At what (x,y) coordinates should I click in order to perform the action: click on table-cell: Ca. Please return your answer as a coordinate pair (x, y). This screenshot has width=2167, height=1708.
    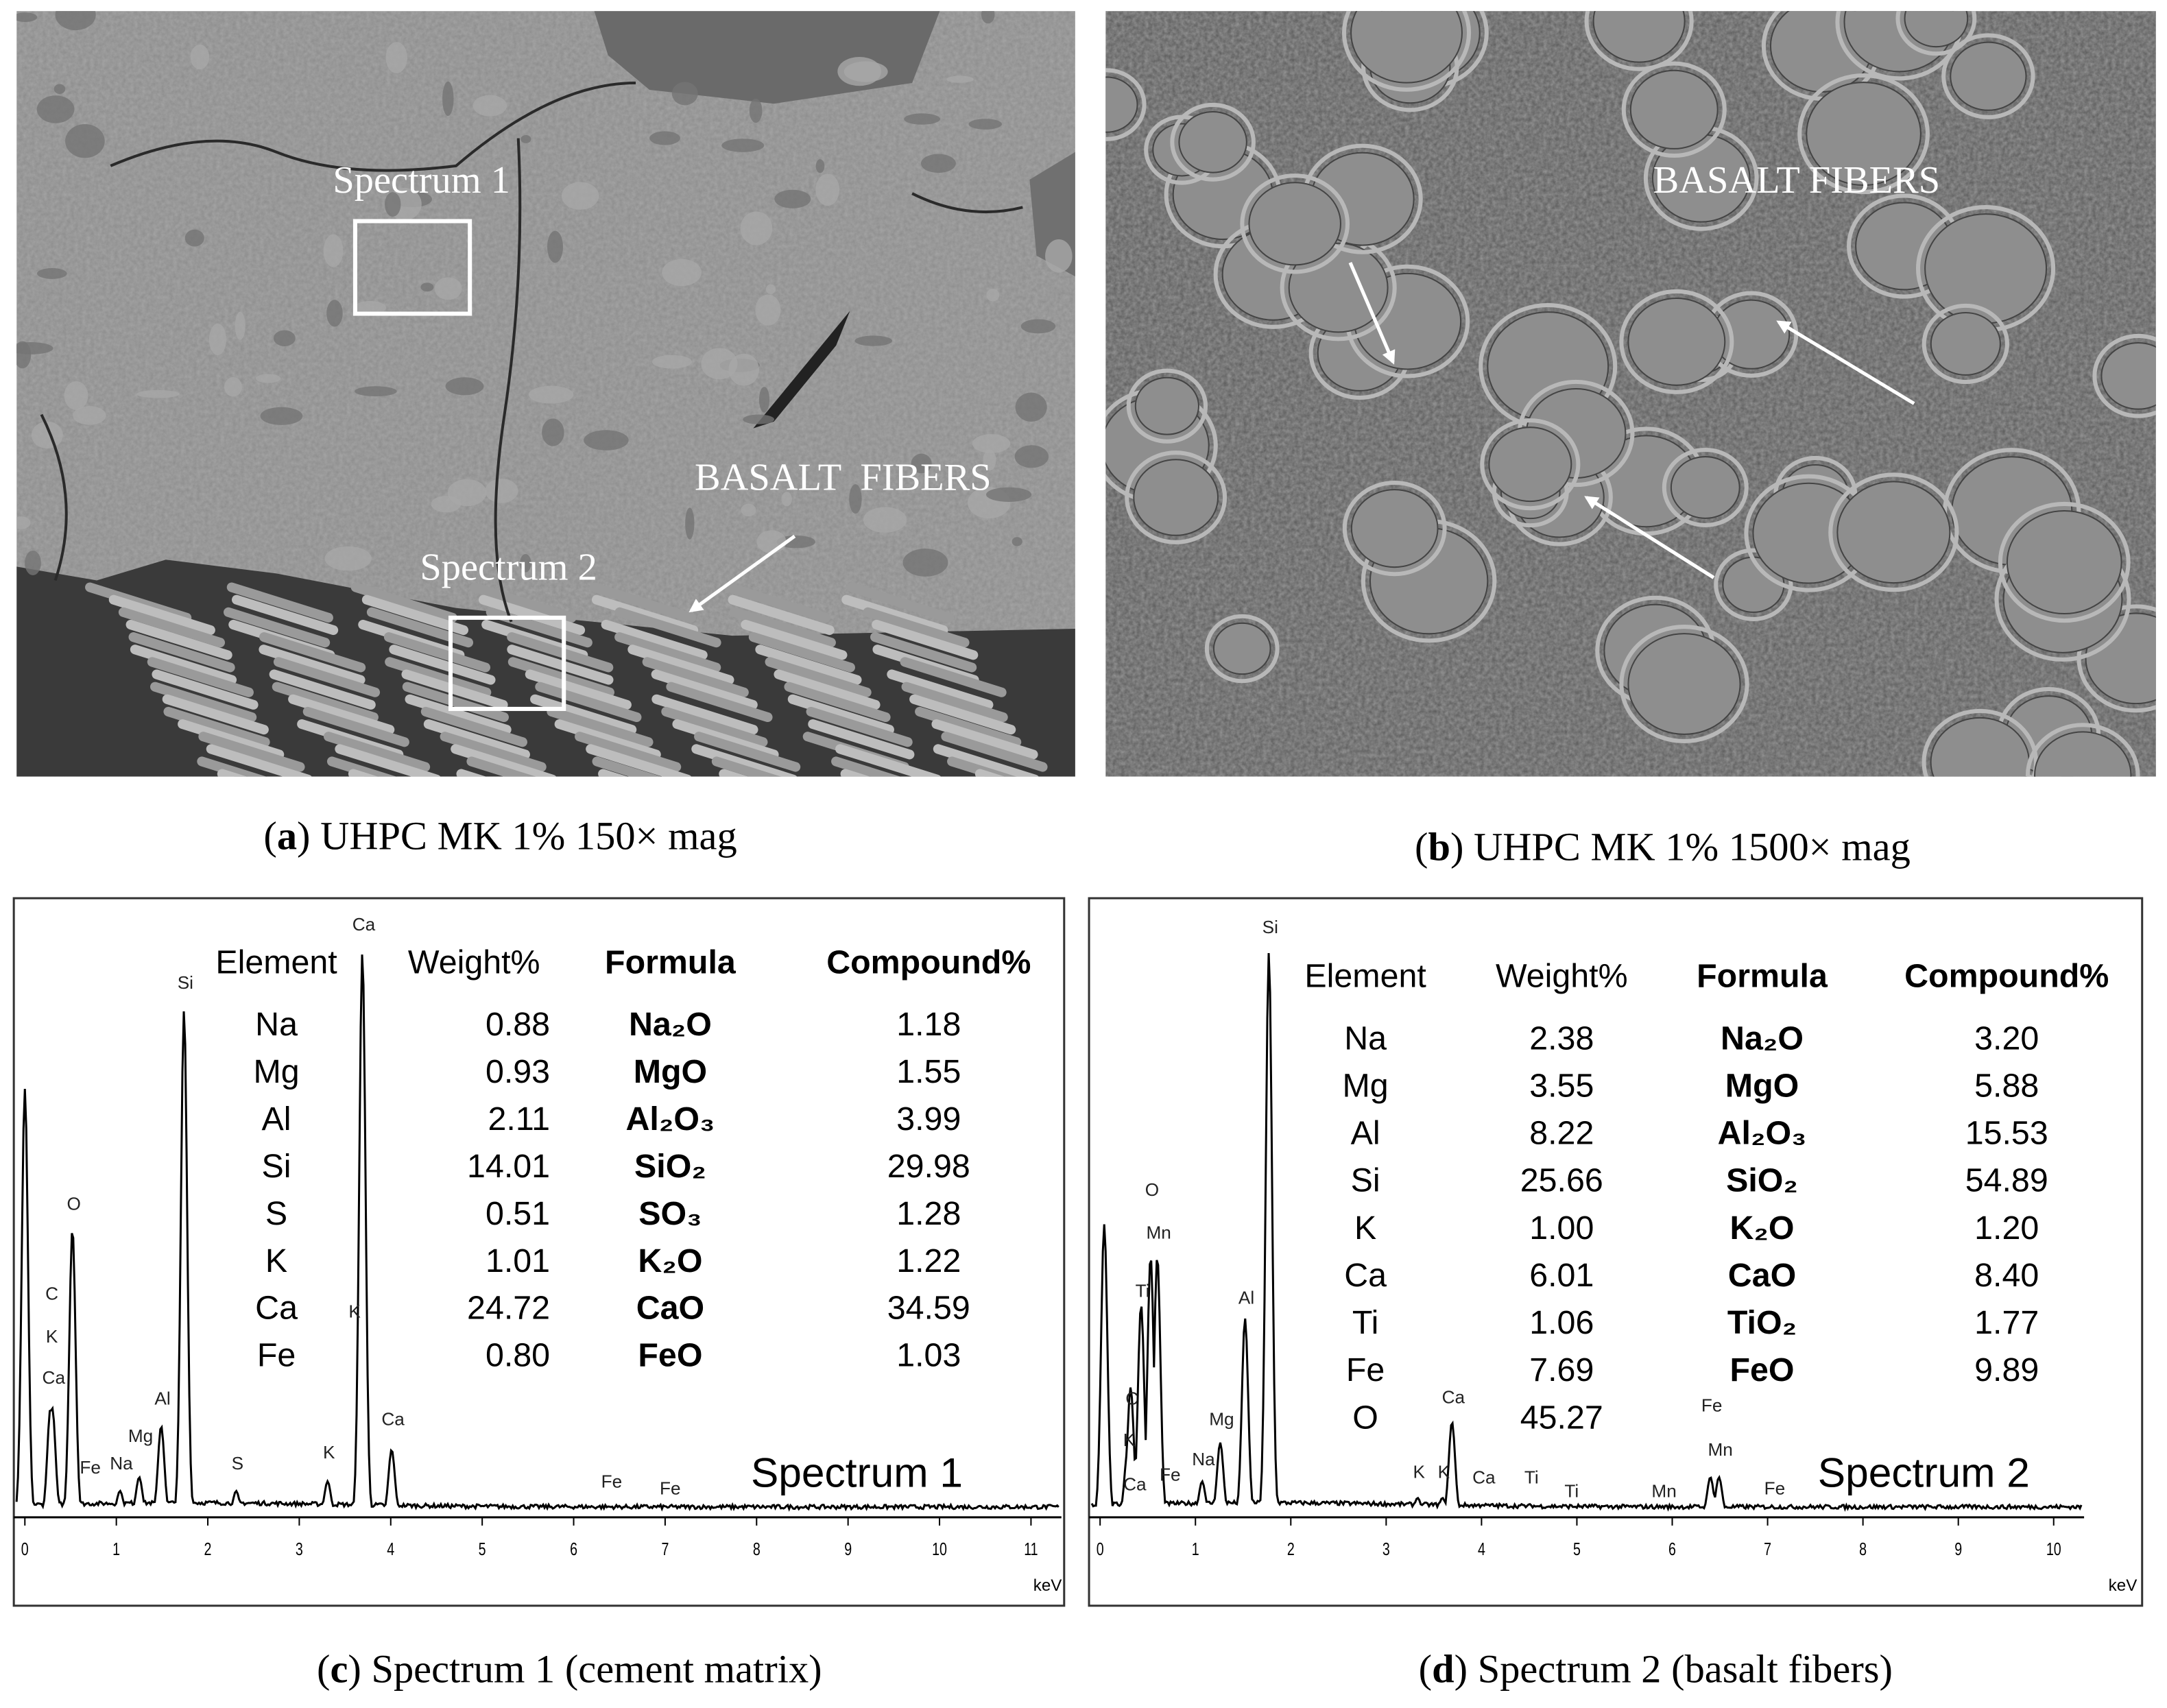
    Looking at the image, I should click on (276, 1308).